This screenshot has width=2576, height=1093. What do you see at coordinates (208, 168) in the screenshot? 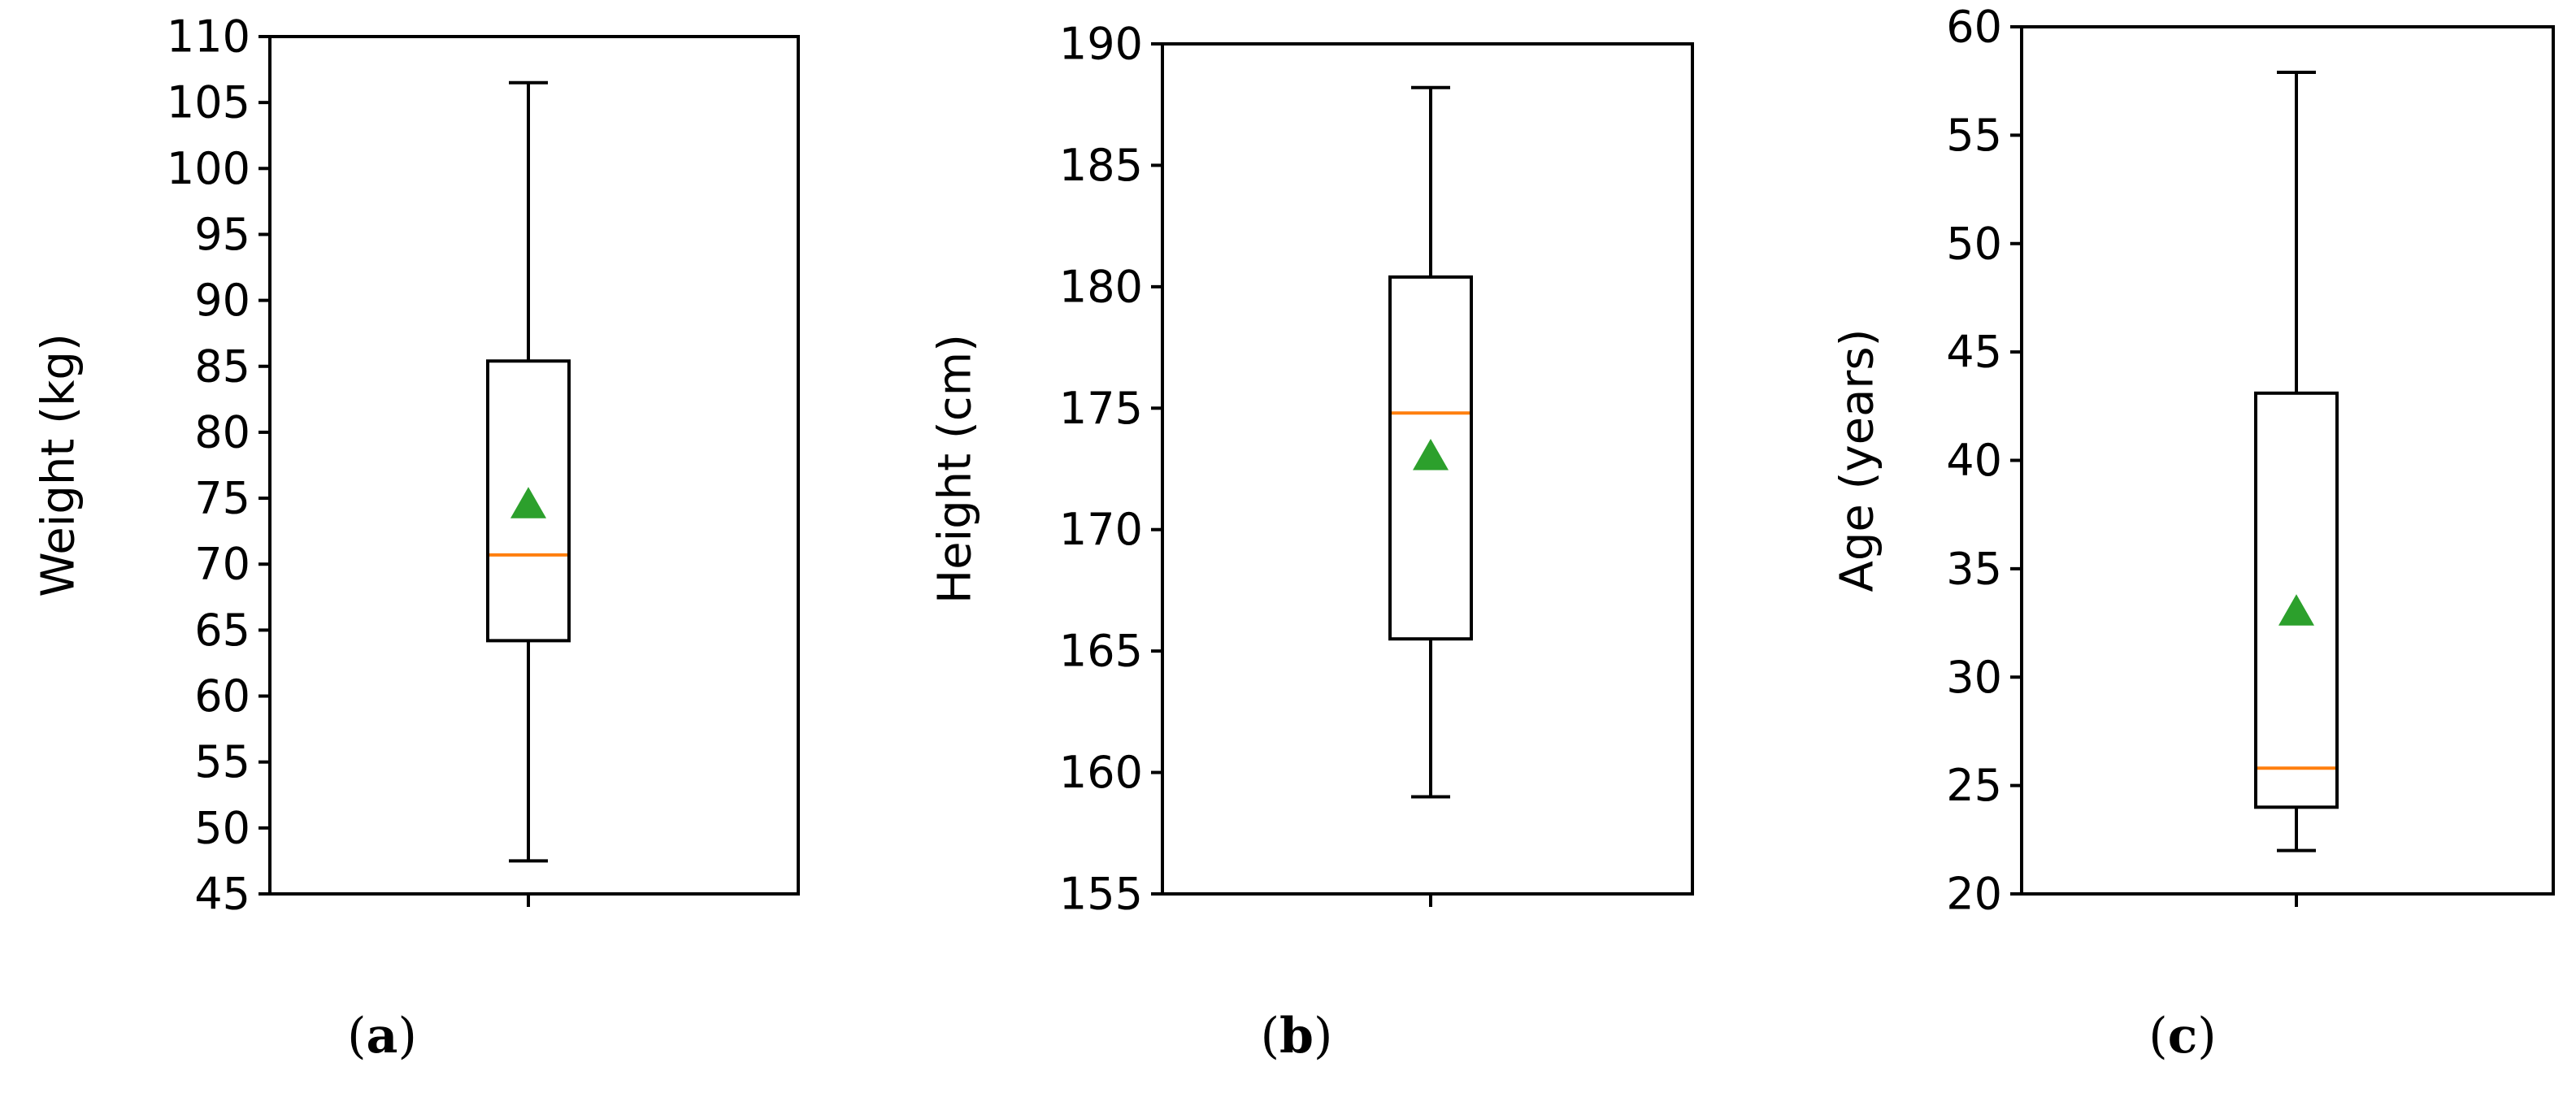
I see `y-tick-label: 100` at bounding box center [208, 168].